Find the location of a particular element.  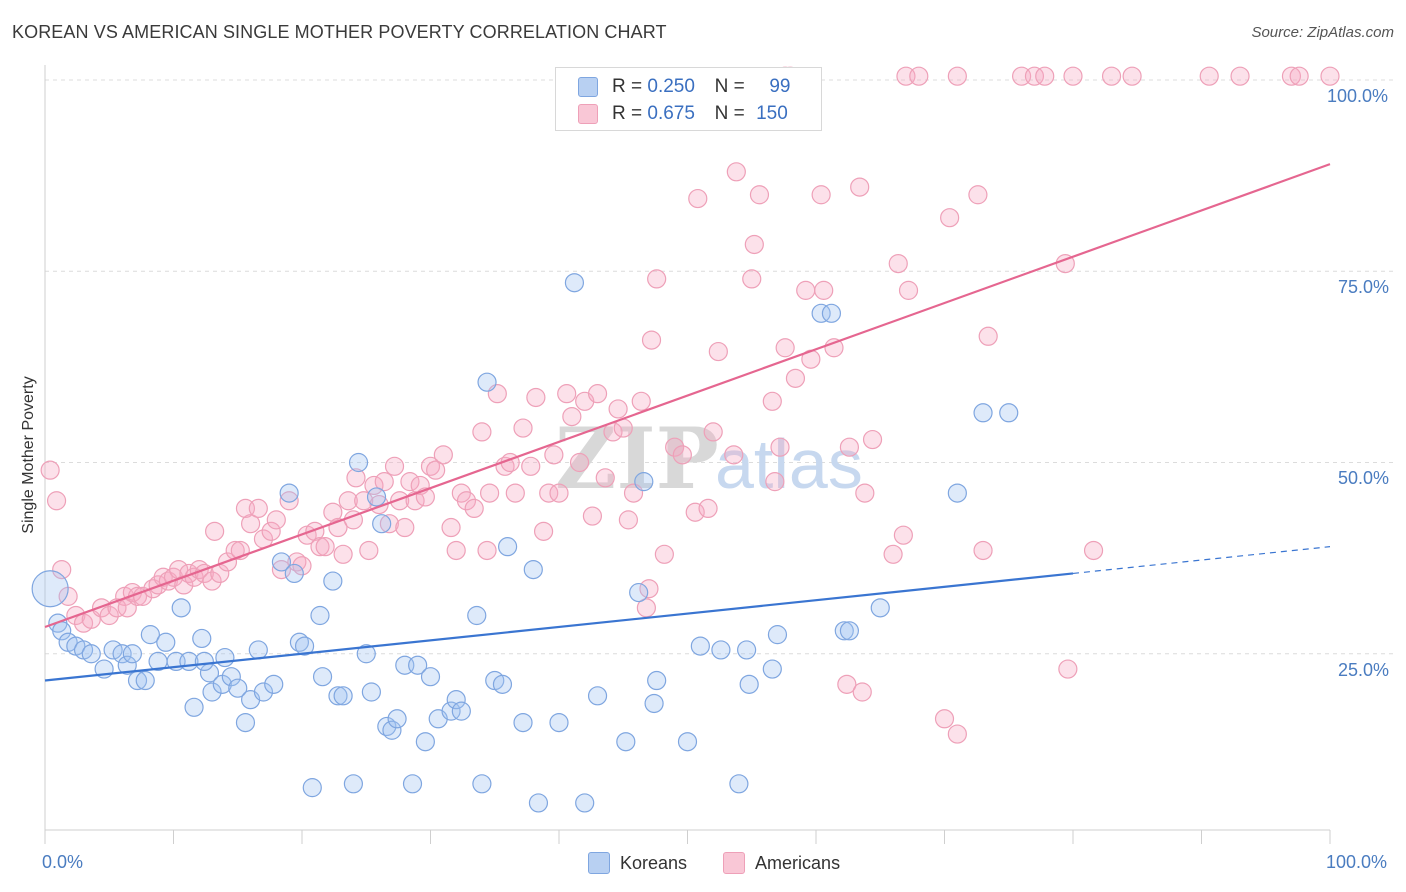

koreans-swatch is located at coordinates (588, 87).